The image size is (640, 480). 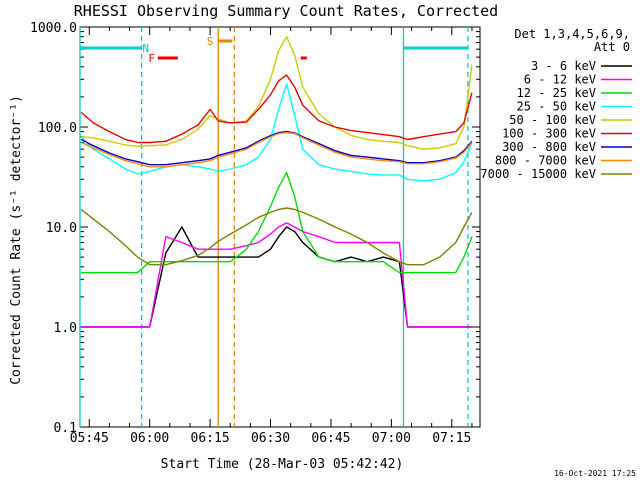 I want to click on legend-label: 3 - 6 keV, so click(x=563, y=66).